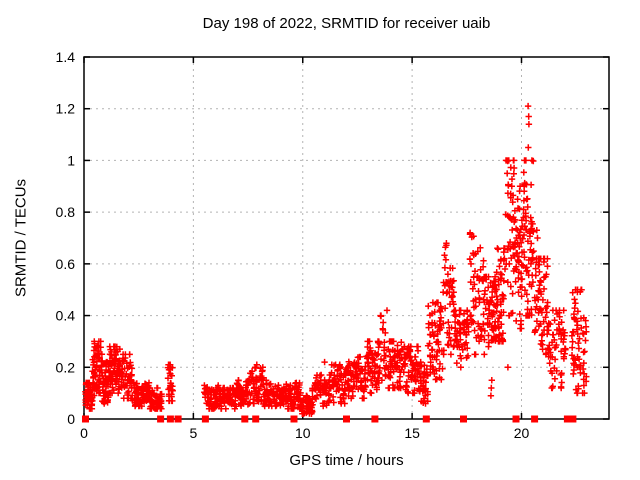 This screenshot has height=480, width=640. I want to click on y-tick-label: 1.4, so click(66, 57).